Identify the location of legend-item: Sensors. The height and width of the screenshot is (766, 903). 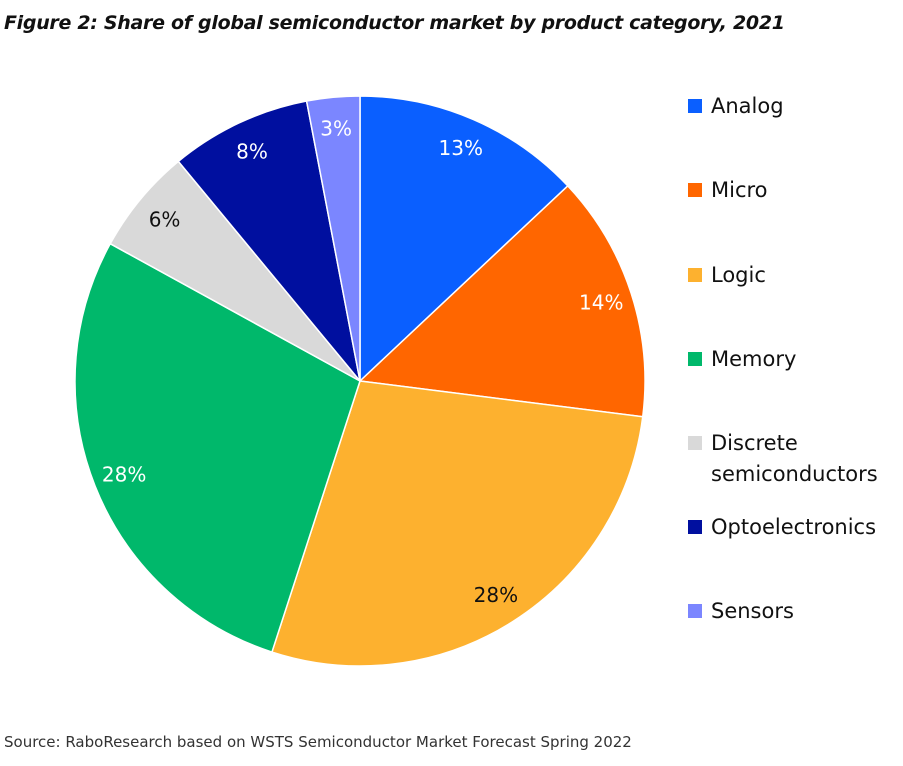
(741, 611).